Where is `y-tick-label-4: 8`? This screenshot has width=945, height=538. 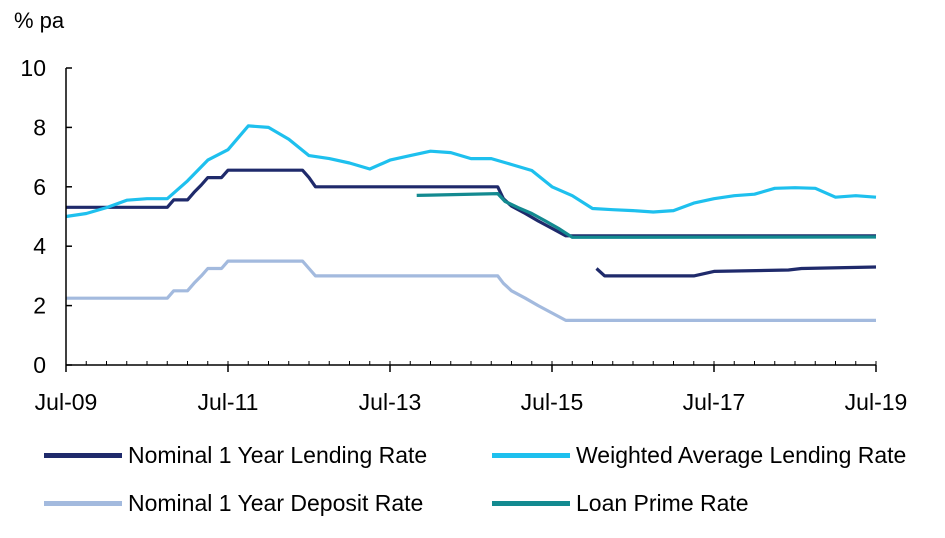
y-tick-label-4: 8 is located at coordinates (39, 127).